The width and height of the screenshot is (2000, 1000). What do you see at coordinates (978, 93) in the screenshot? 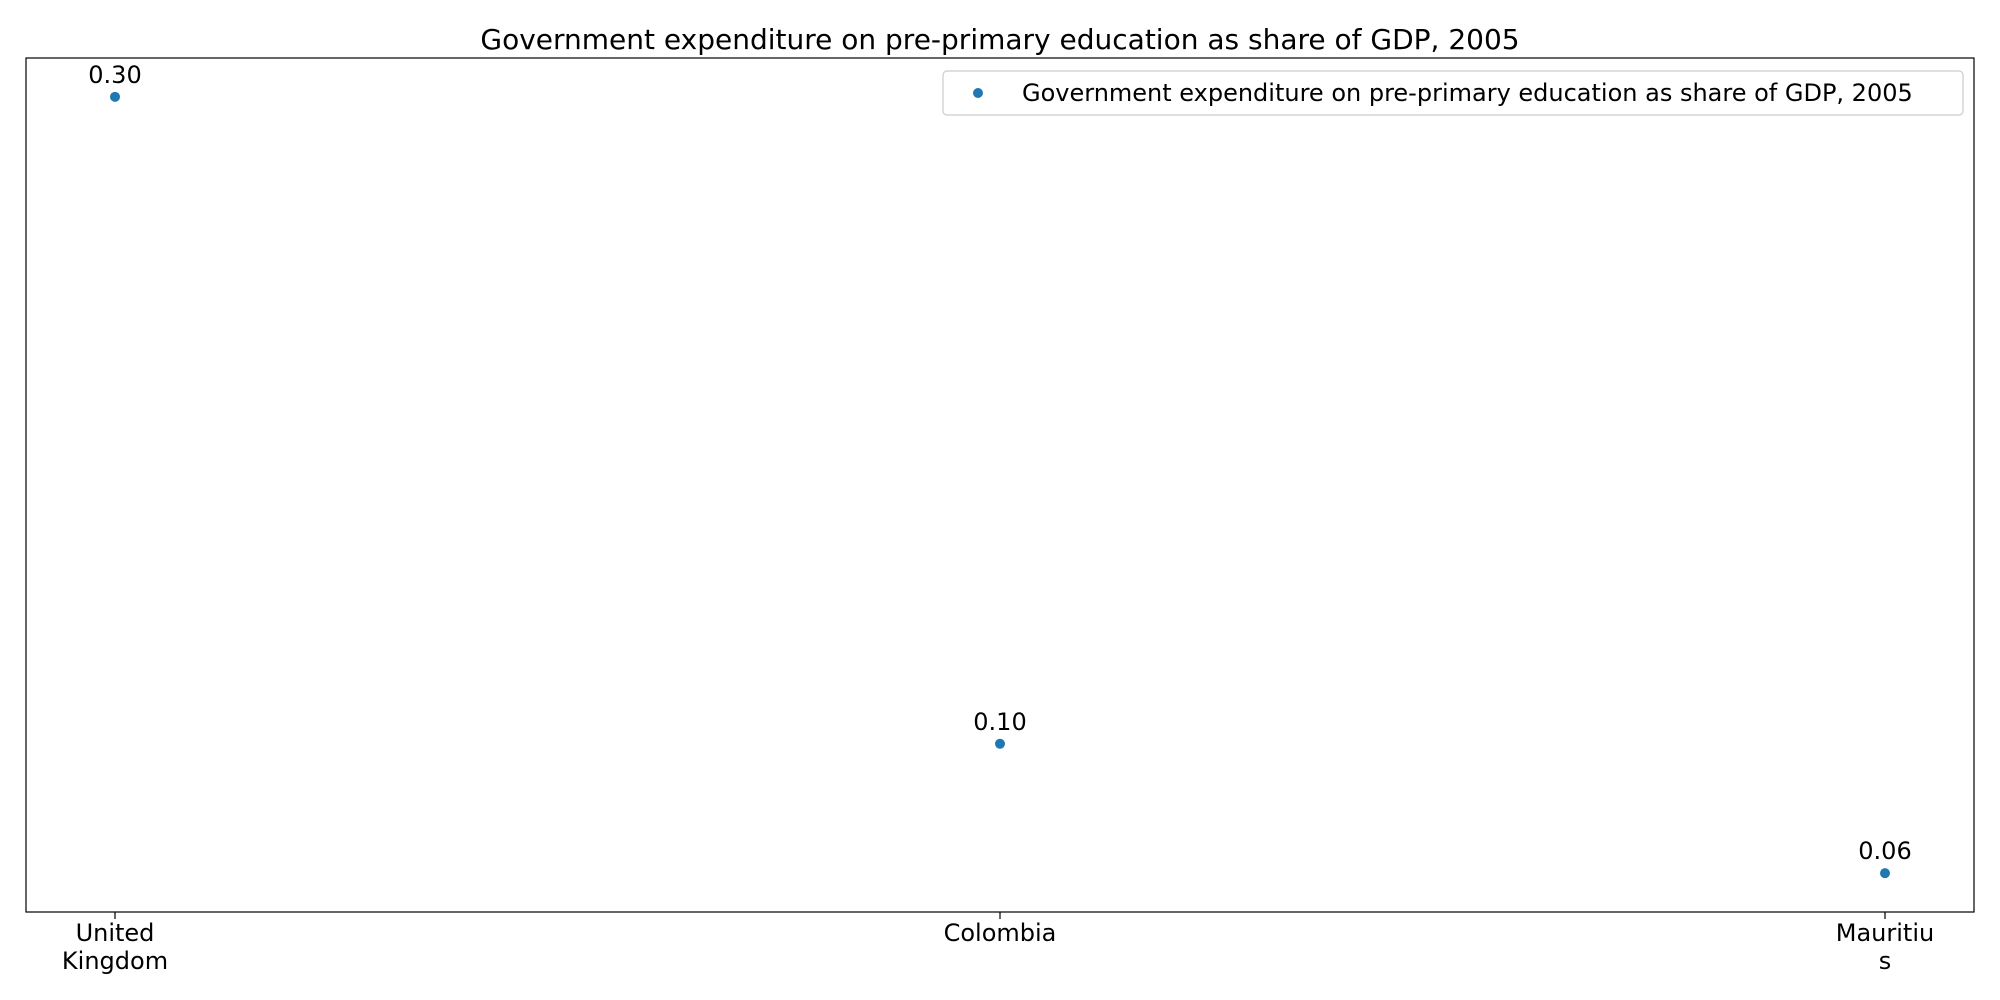
I see `legend-marker` at bounding box center [978, 93].